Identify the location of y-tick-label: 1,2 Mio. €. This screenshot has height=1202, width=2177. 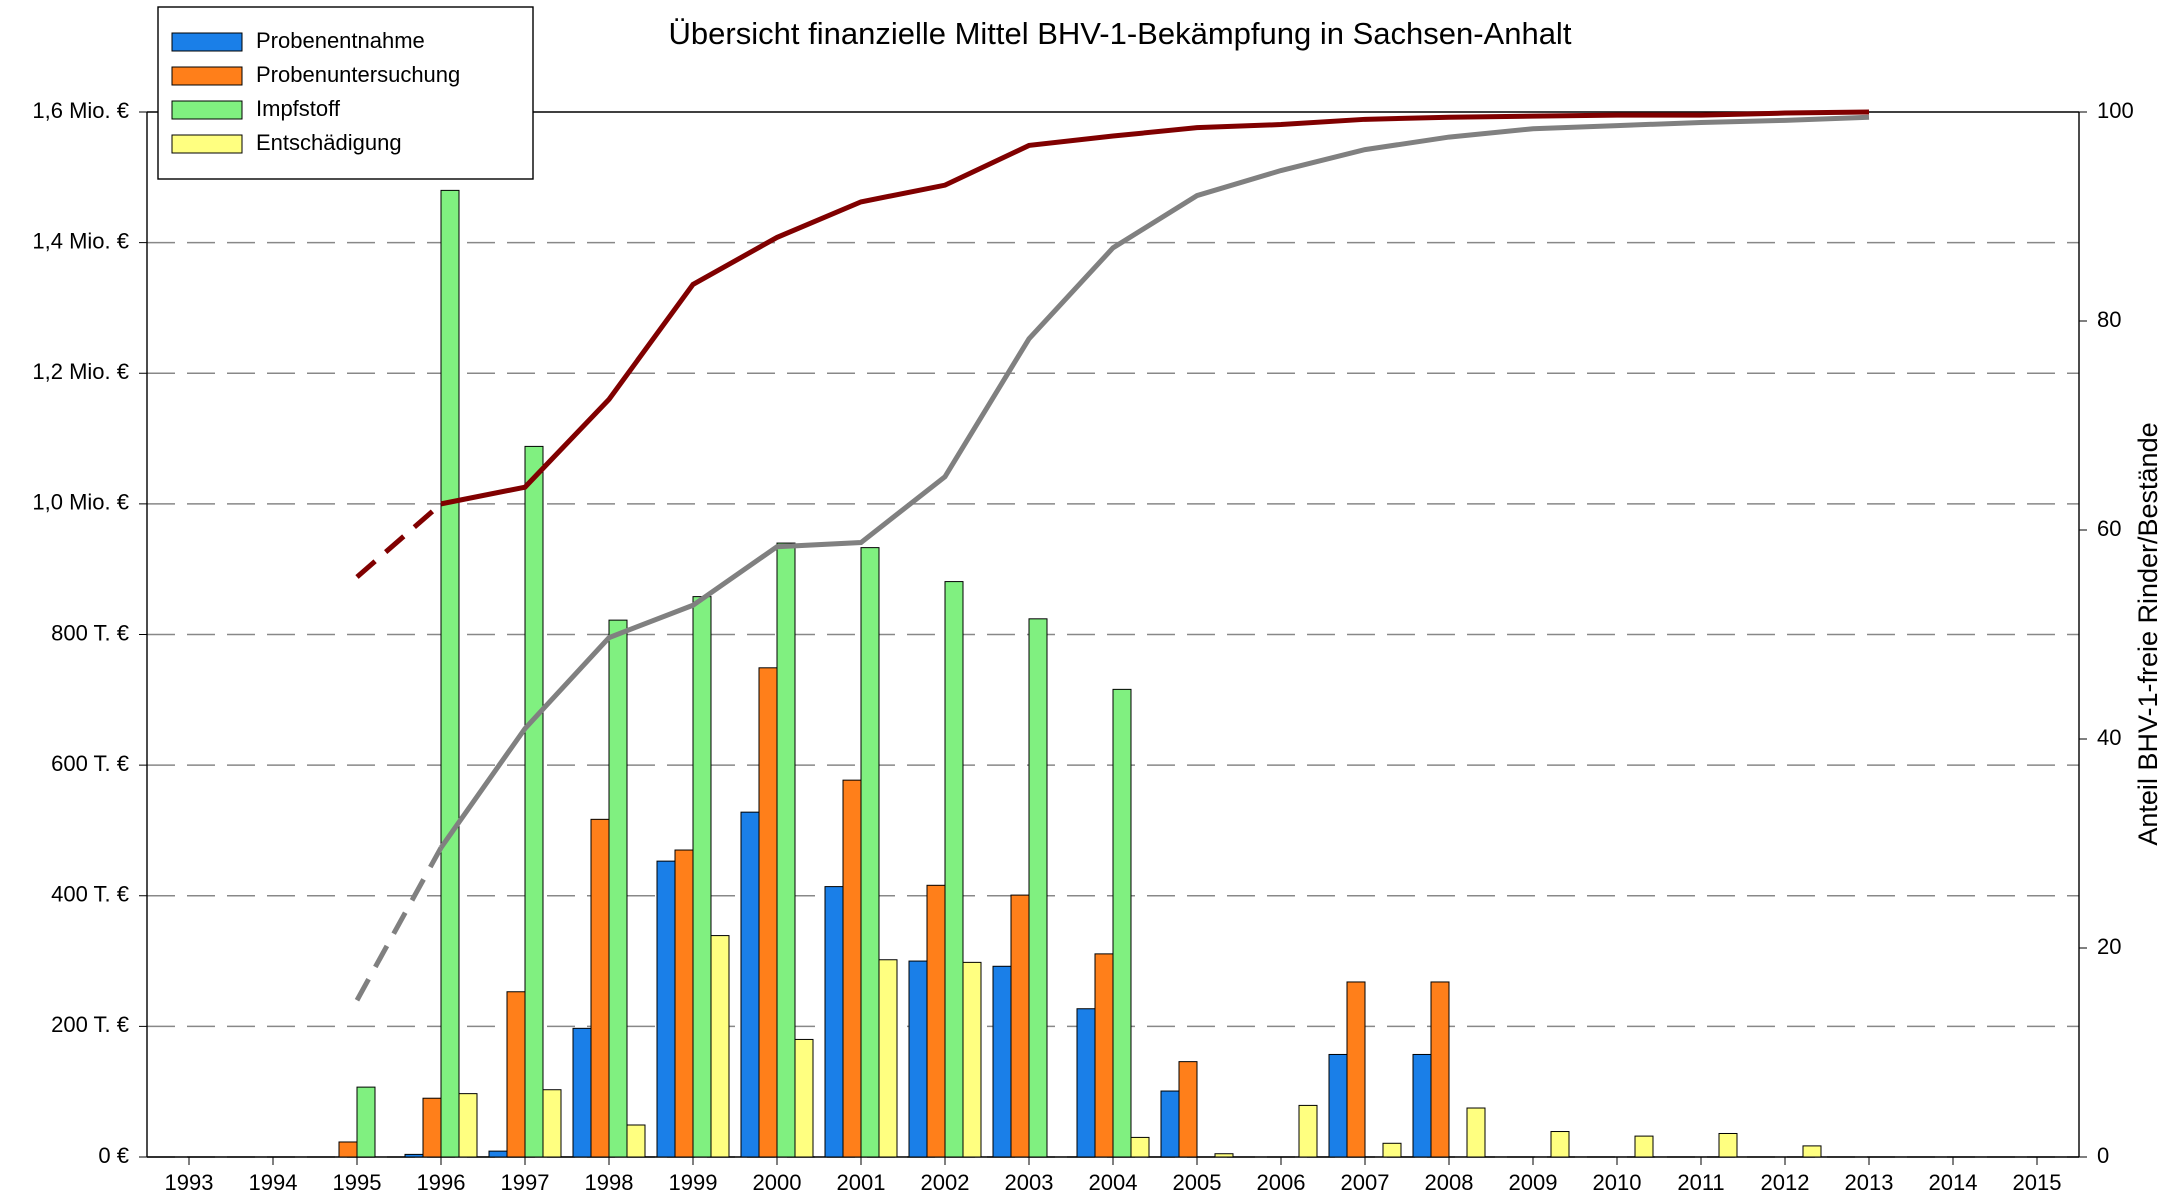
(80, 371).